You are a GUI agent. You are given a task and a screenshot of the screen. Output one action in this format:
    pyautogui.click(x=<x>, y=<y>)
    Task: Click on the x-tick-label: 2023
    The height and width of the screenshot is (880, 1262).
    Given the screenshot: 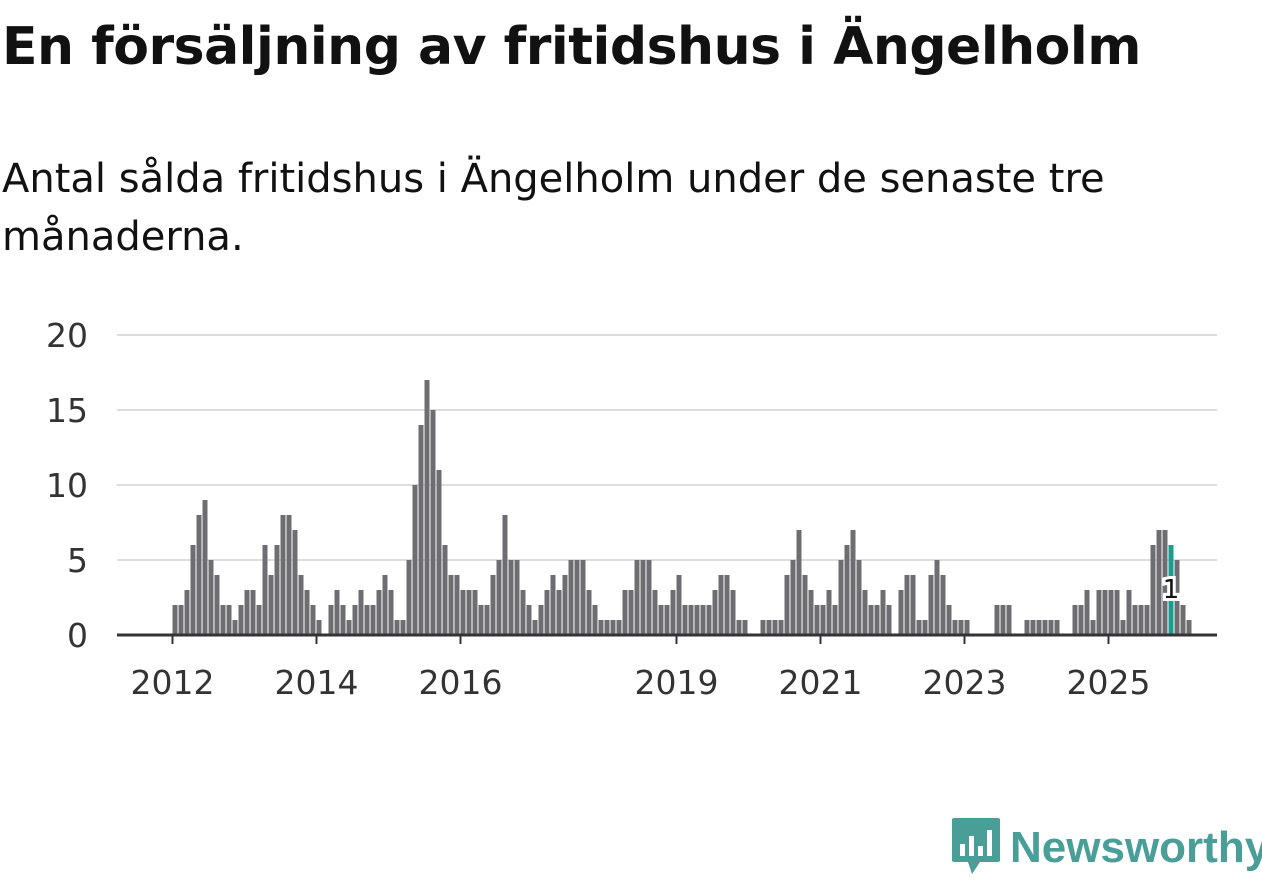 What is the action you would take?
    pyautogui.click(x=965, y=682)
    